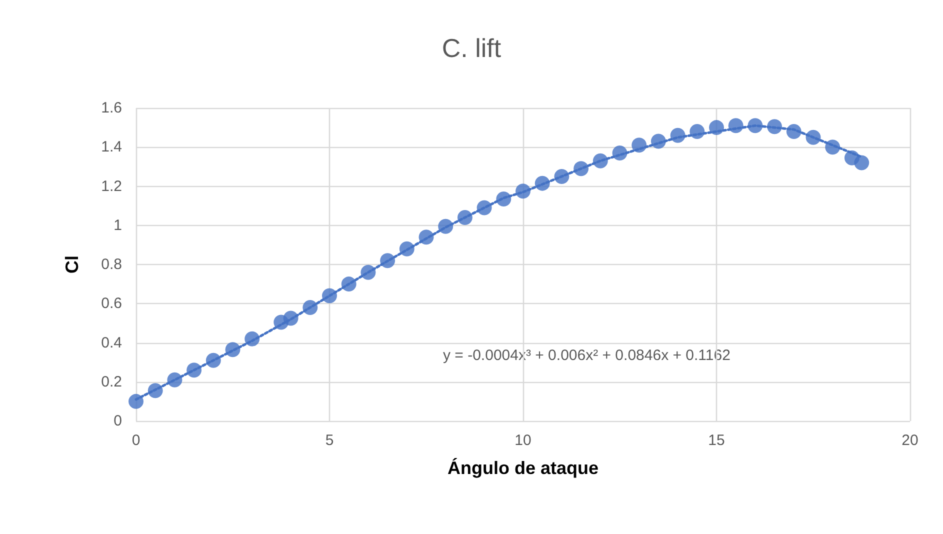 The image size is (943, 534). I want to click on y-tick-label: 1.4, so click(111, 147).